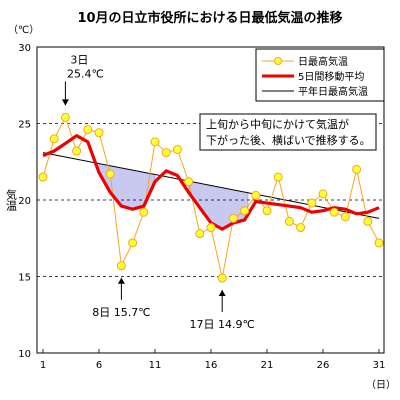 The image size is (400, 400). I want to click on x-tick-label-1: 1, so click(43, 365).